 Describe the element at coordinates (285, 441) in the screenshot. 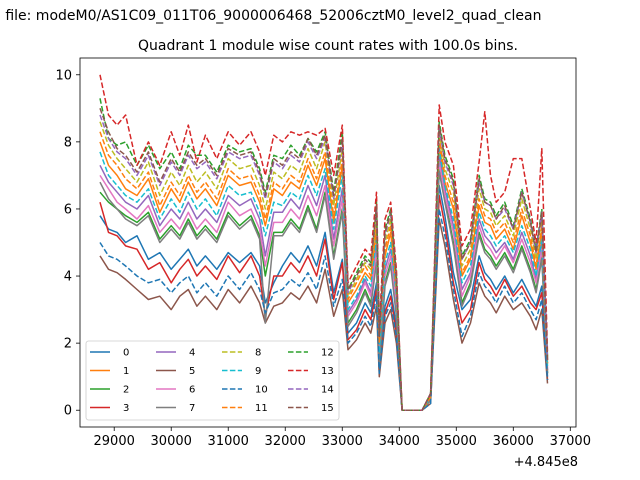

I see `x-tick-label-32000: 32000` at that location.